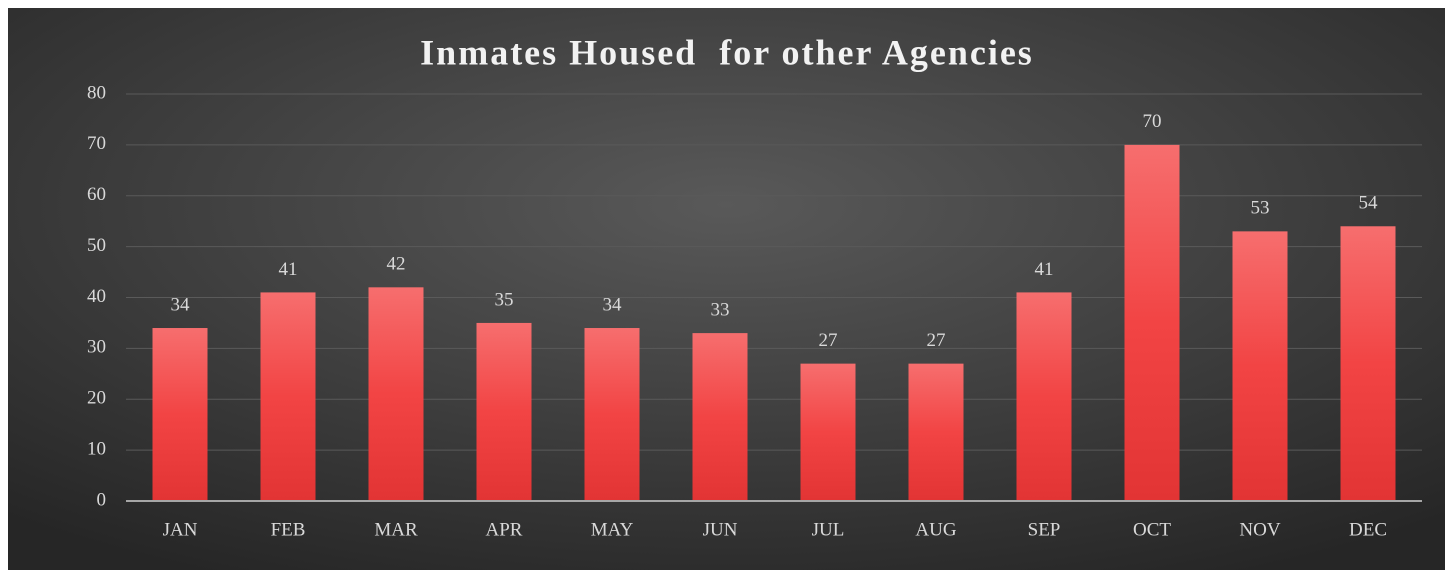 The image size is (1453, 577). Describe the element at coordinates (504, 529) in the screenshot. I see `x-tick-label: APR` at that location.